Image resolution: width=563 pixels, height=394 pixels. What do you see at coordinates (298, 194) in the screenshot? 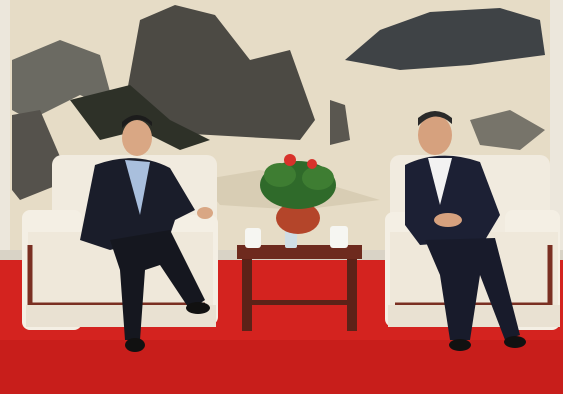
I see `potted-plant` at bounding box center [298, 194].